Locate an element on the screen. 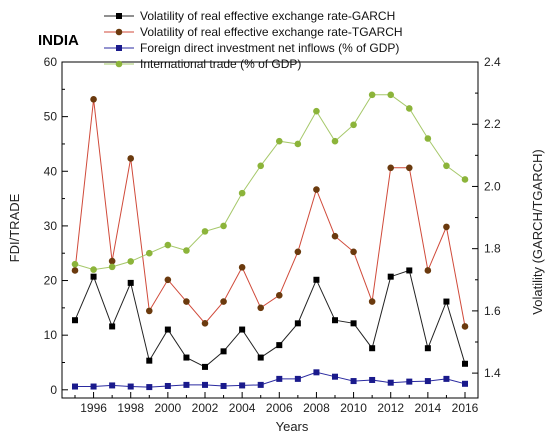 The width and height of the screenshot is (550, 439). x-tick-label: 2006 is located at coordinates (279, 408).